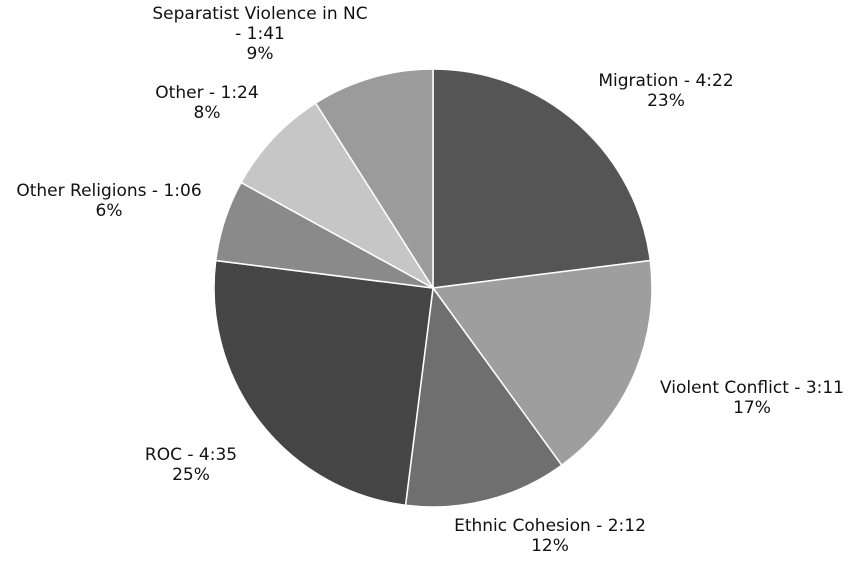 Image resolution: width=853 pixels, height=563 pixels. I want to click on slice-label-line: Migration - 4:22, so click(665, 81).